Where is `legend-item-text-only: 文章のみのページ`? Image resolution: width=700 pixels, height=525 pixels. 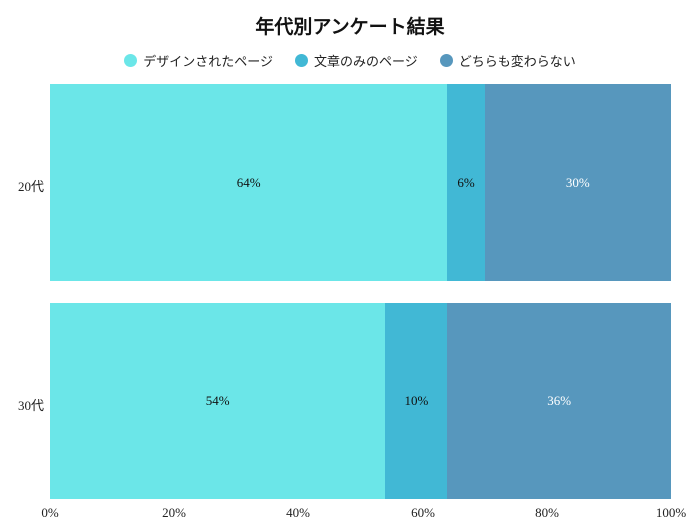
legend-item-text-only: 文章のみのページ is located at coordinates (356, 60).